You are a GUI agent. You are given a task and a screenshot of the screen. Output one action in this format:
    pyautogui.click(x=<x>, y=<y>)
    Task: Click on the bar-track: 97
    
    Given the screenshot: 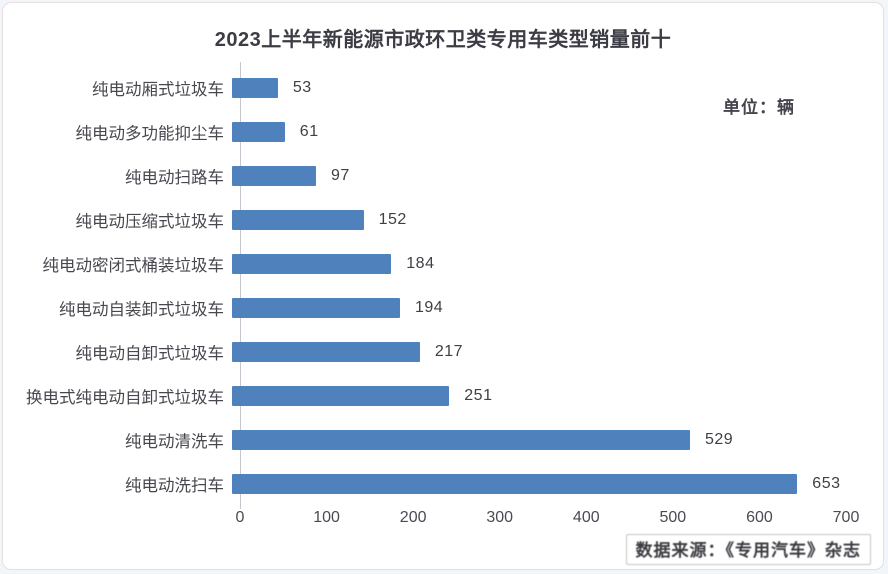 What is the action you would take?
    pyautogui.click(x=558, y=176)
    